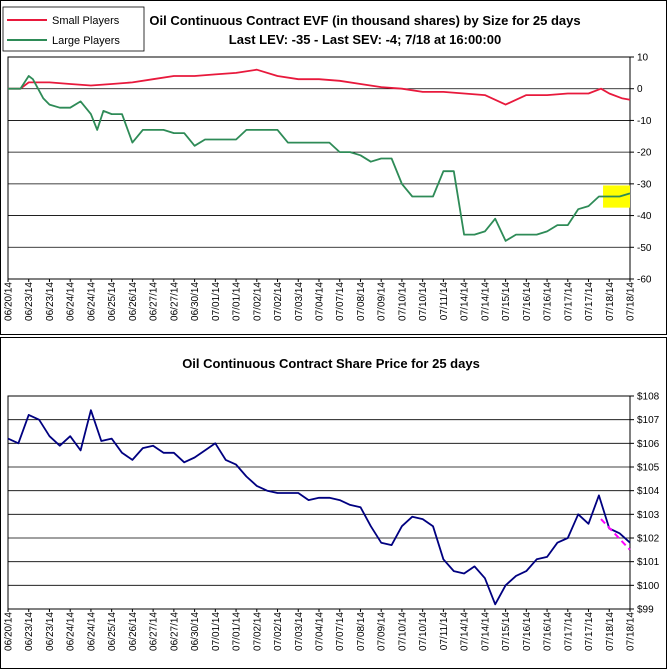  I want to click on legend-label-large-players: Large Players, so click(86, 41).